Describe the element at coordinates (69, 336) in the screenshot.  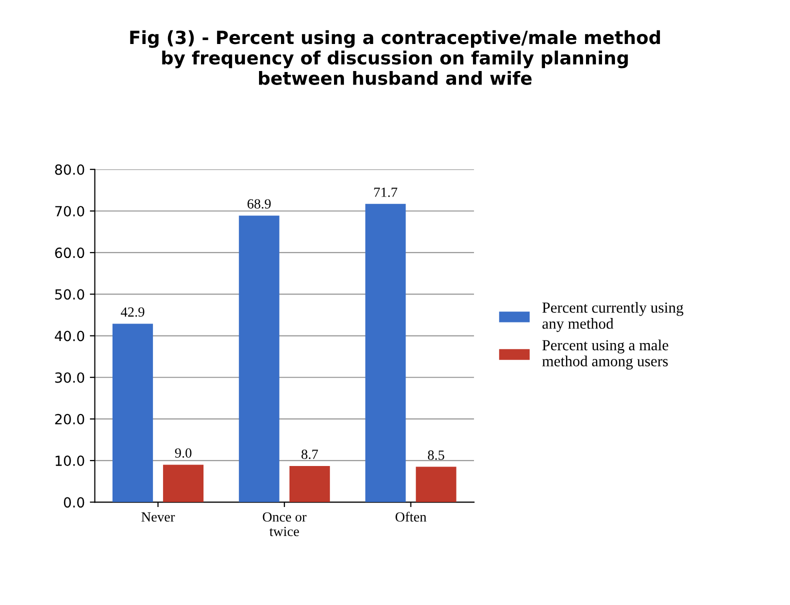
I see `y-tick-label: 40.0` at that location.